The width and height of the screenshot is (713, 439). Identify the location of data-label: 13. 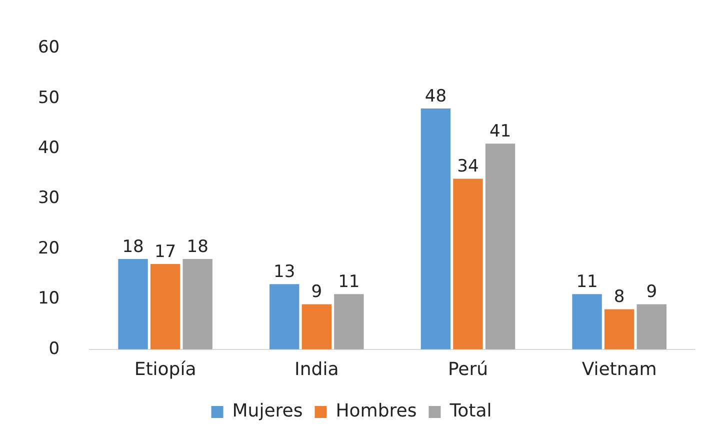
(285, 272).